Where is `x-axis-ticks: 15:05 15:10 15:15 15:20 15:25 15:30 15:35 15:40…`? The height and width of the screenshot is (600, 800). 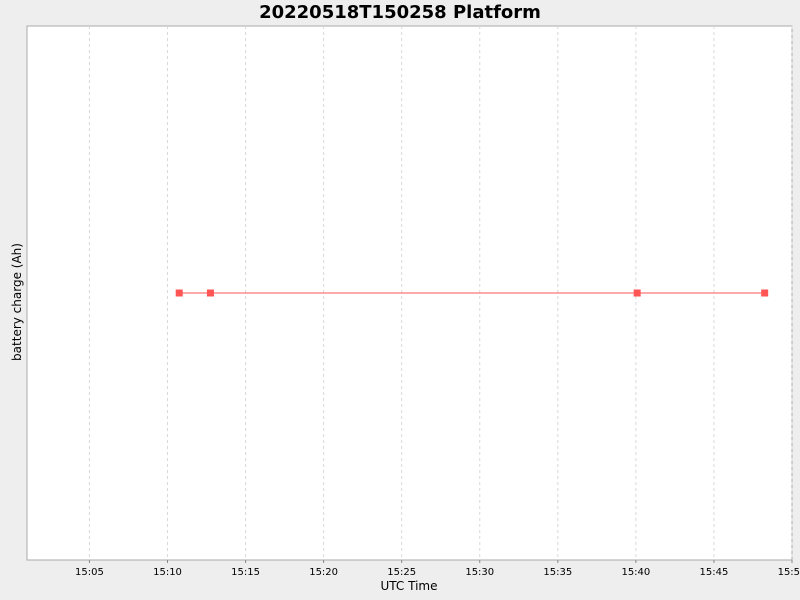 x-axis-ticks: 15:05 15:10 15:15 15:20 15:25 15:30 15:35 15:40… is located at coordinates (437, 569).